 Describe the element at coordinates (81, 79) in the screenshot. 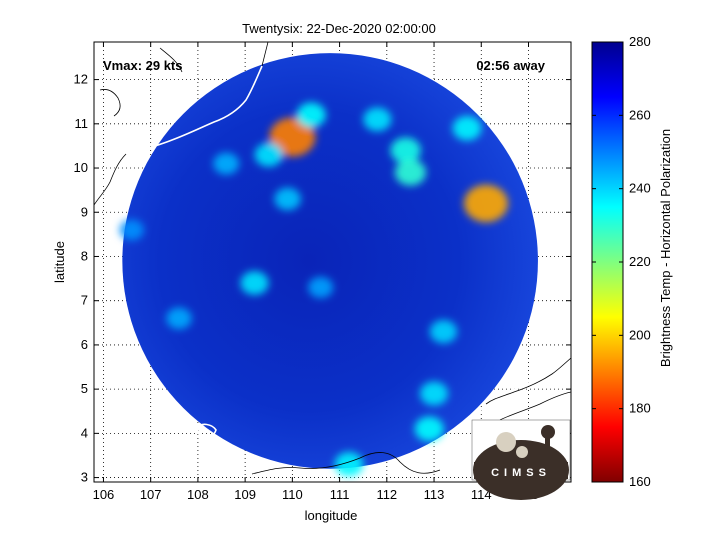

I see `y-tick-label: 12` at that location.